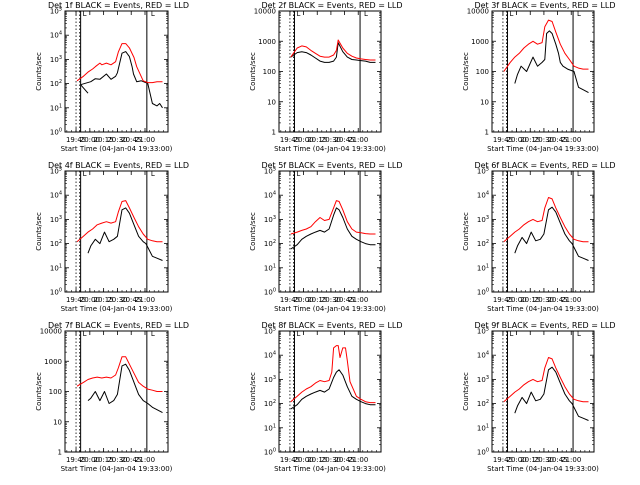  Describe the element at coordinates (331, 165) in the screenshot. I see `panel-title: Det 5f BLACK = Events, RED = LLD` at that location.